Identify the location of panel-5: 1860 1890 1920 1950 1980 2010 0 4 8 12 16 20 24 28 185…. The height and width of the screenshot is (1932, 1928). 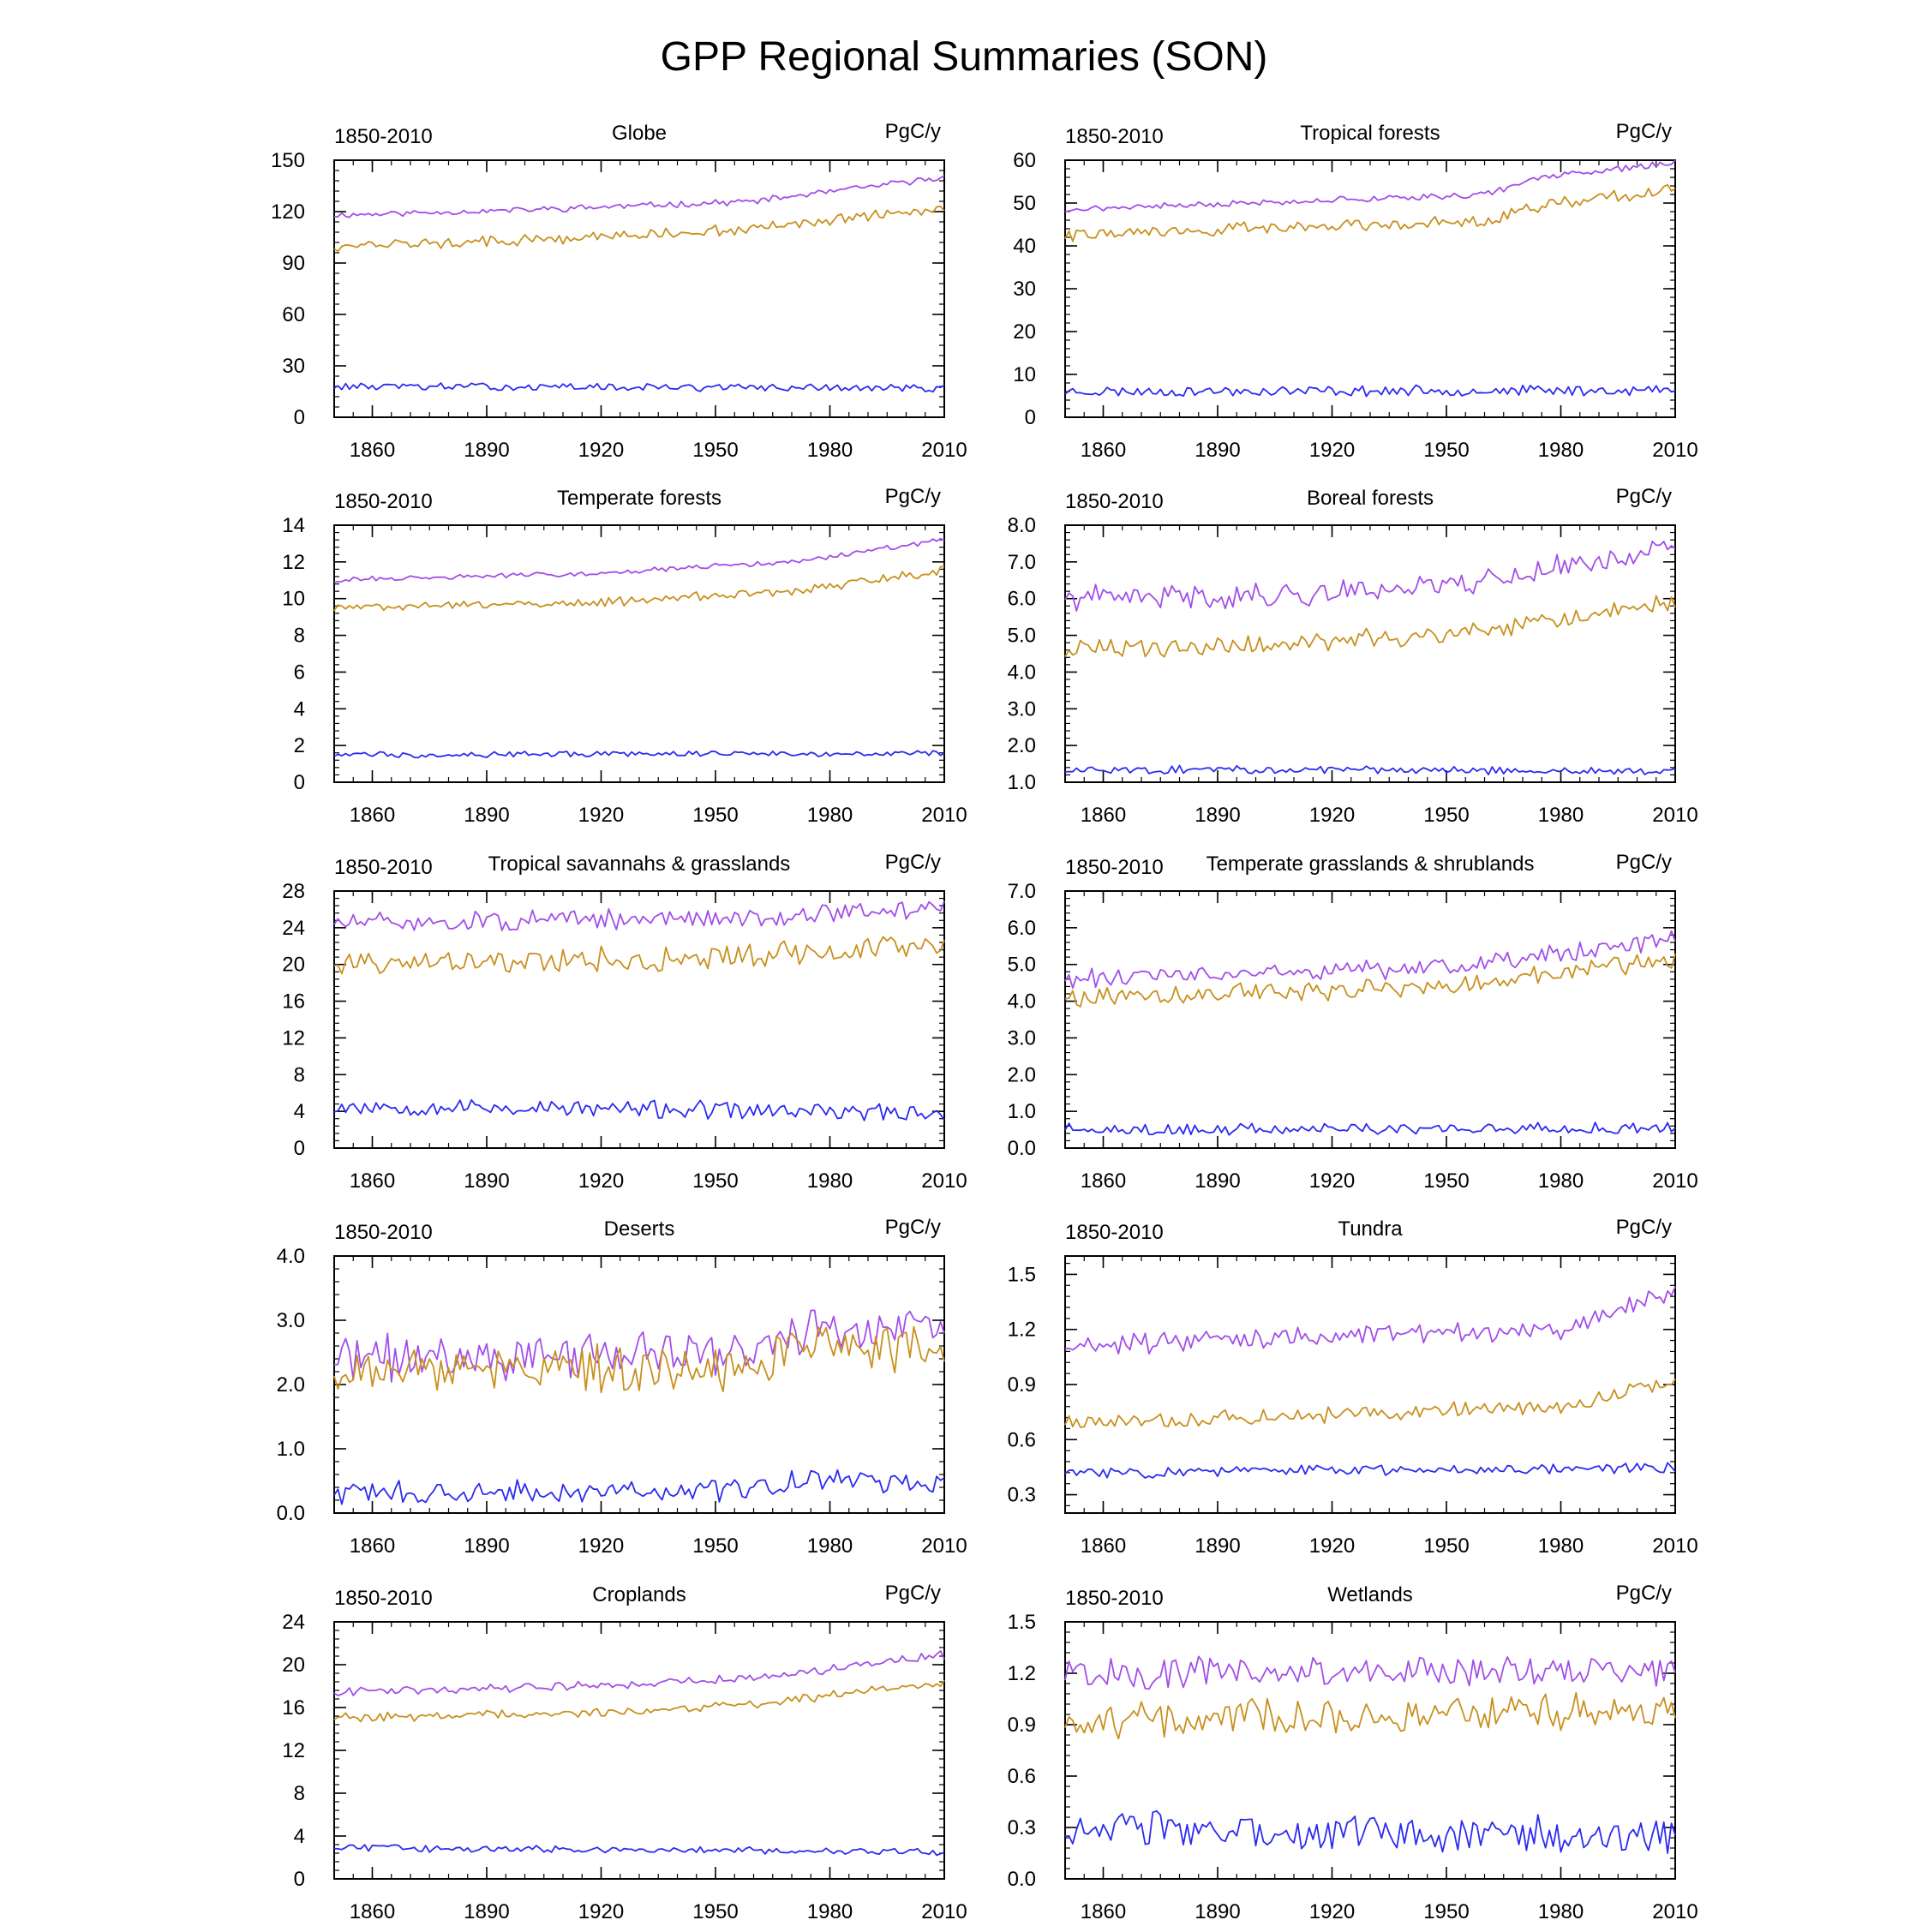
(624, 1022).